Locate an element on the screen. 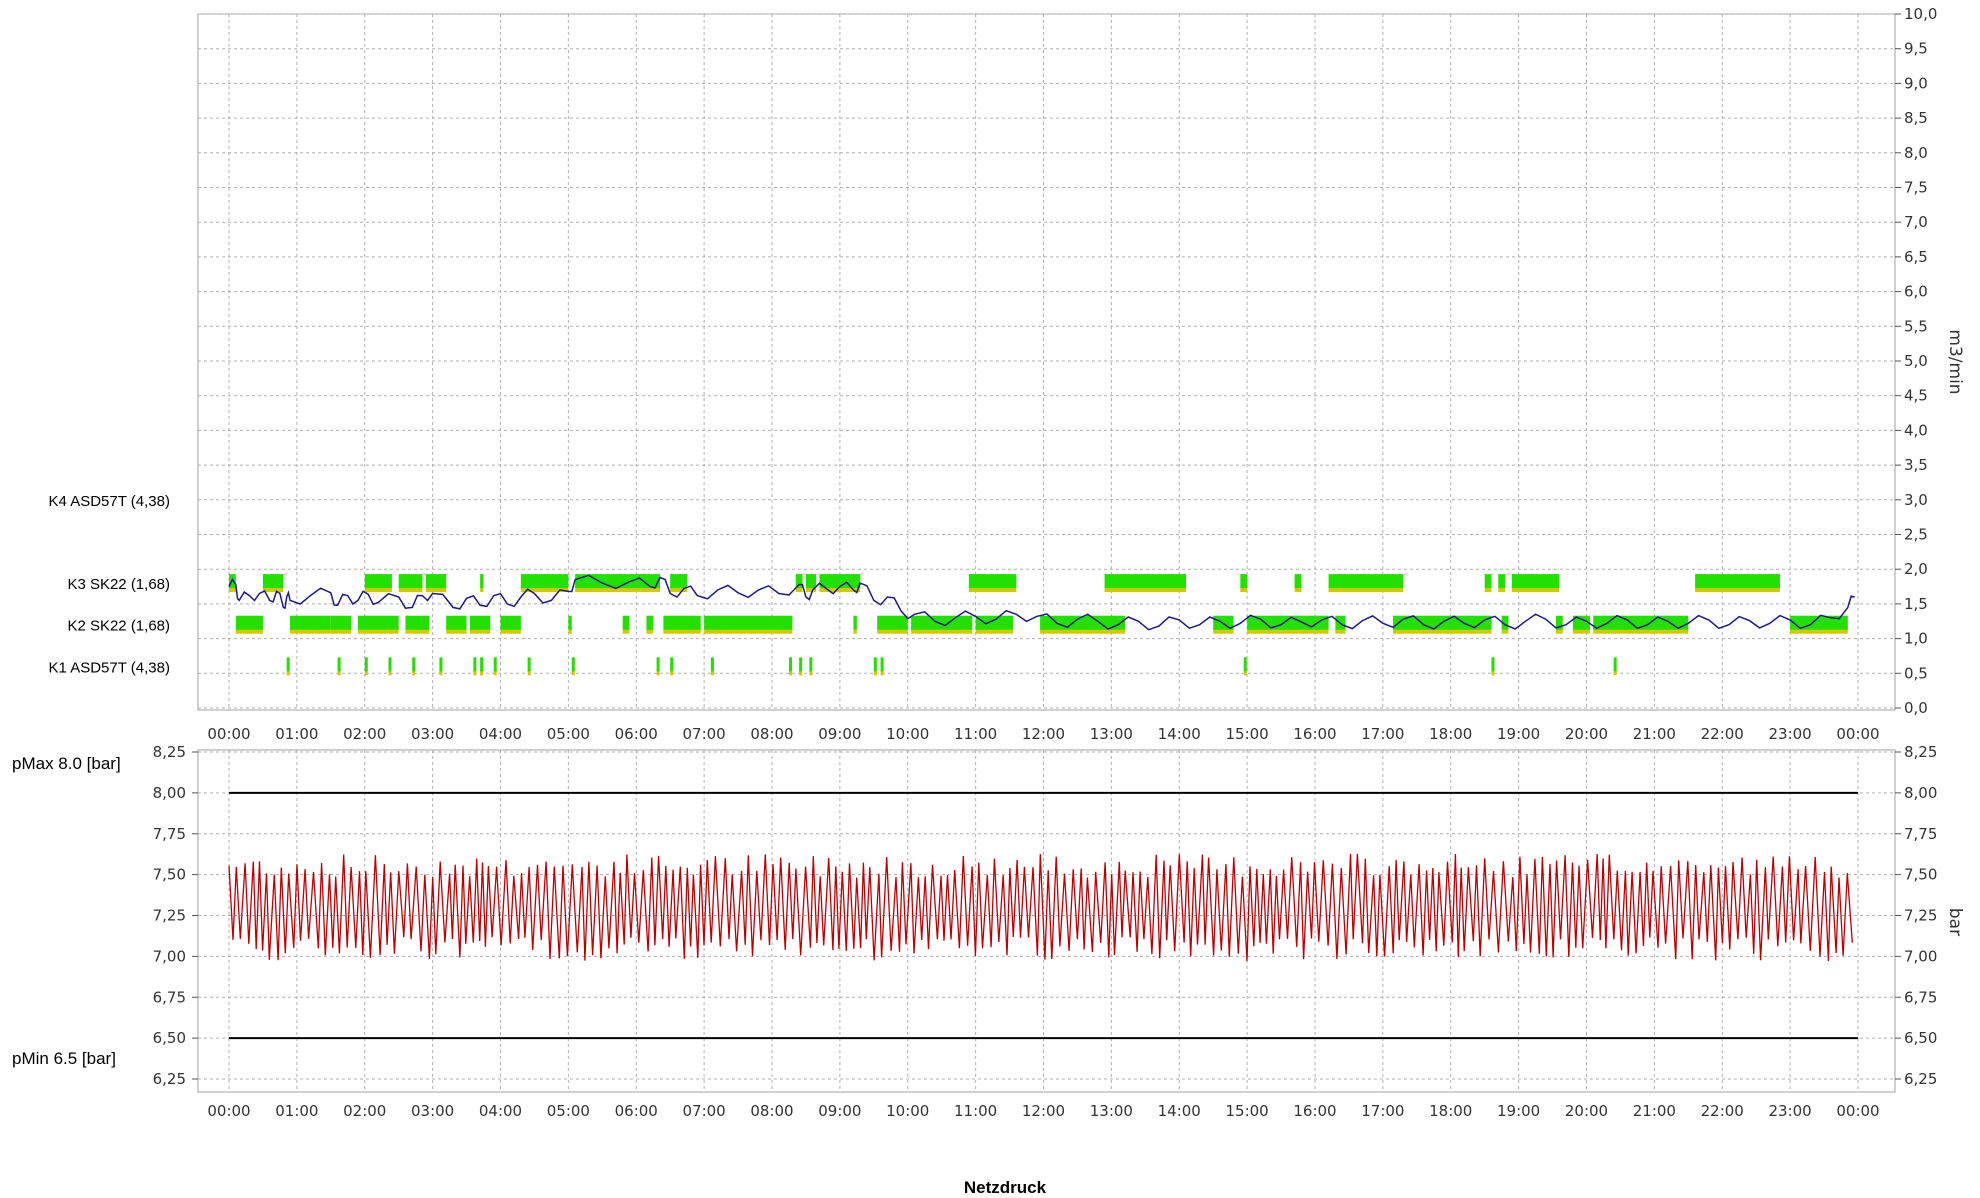 The height and width of the screenshot is (1198, 1980). pressure-x-tick-label: 17:00 is located at coordinates (1382, 1111).